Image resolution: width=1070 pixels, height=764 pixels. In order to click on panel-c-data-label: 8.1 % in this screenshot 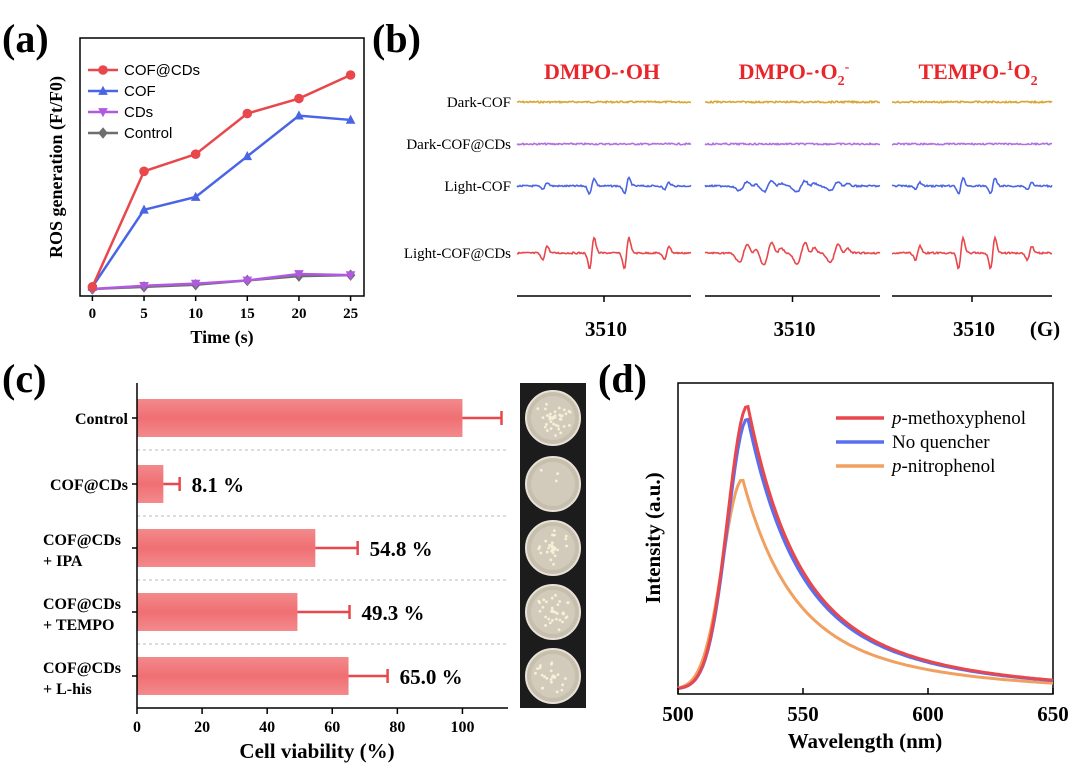, I will do `click(218, 485)`.